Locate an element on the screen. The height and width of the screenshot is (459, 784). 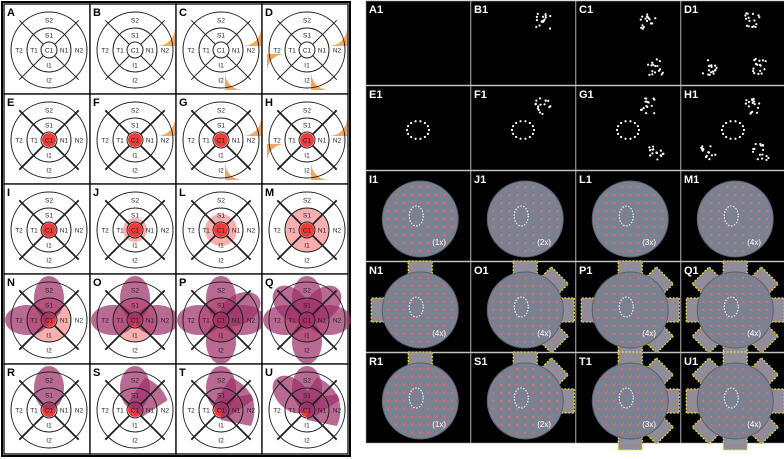
dot-cluster is located at coordinates (655, 67).